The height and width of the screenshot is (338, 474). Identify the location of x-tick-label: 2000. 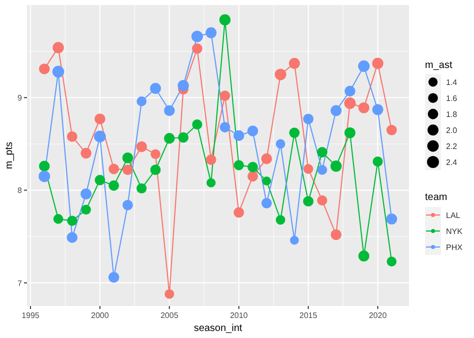
(100, 315).